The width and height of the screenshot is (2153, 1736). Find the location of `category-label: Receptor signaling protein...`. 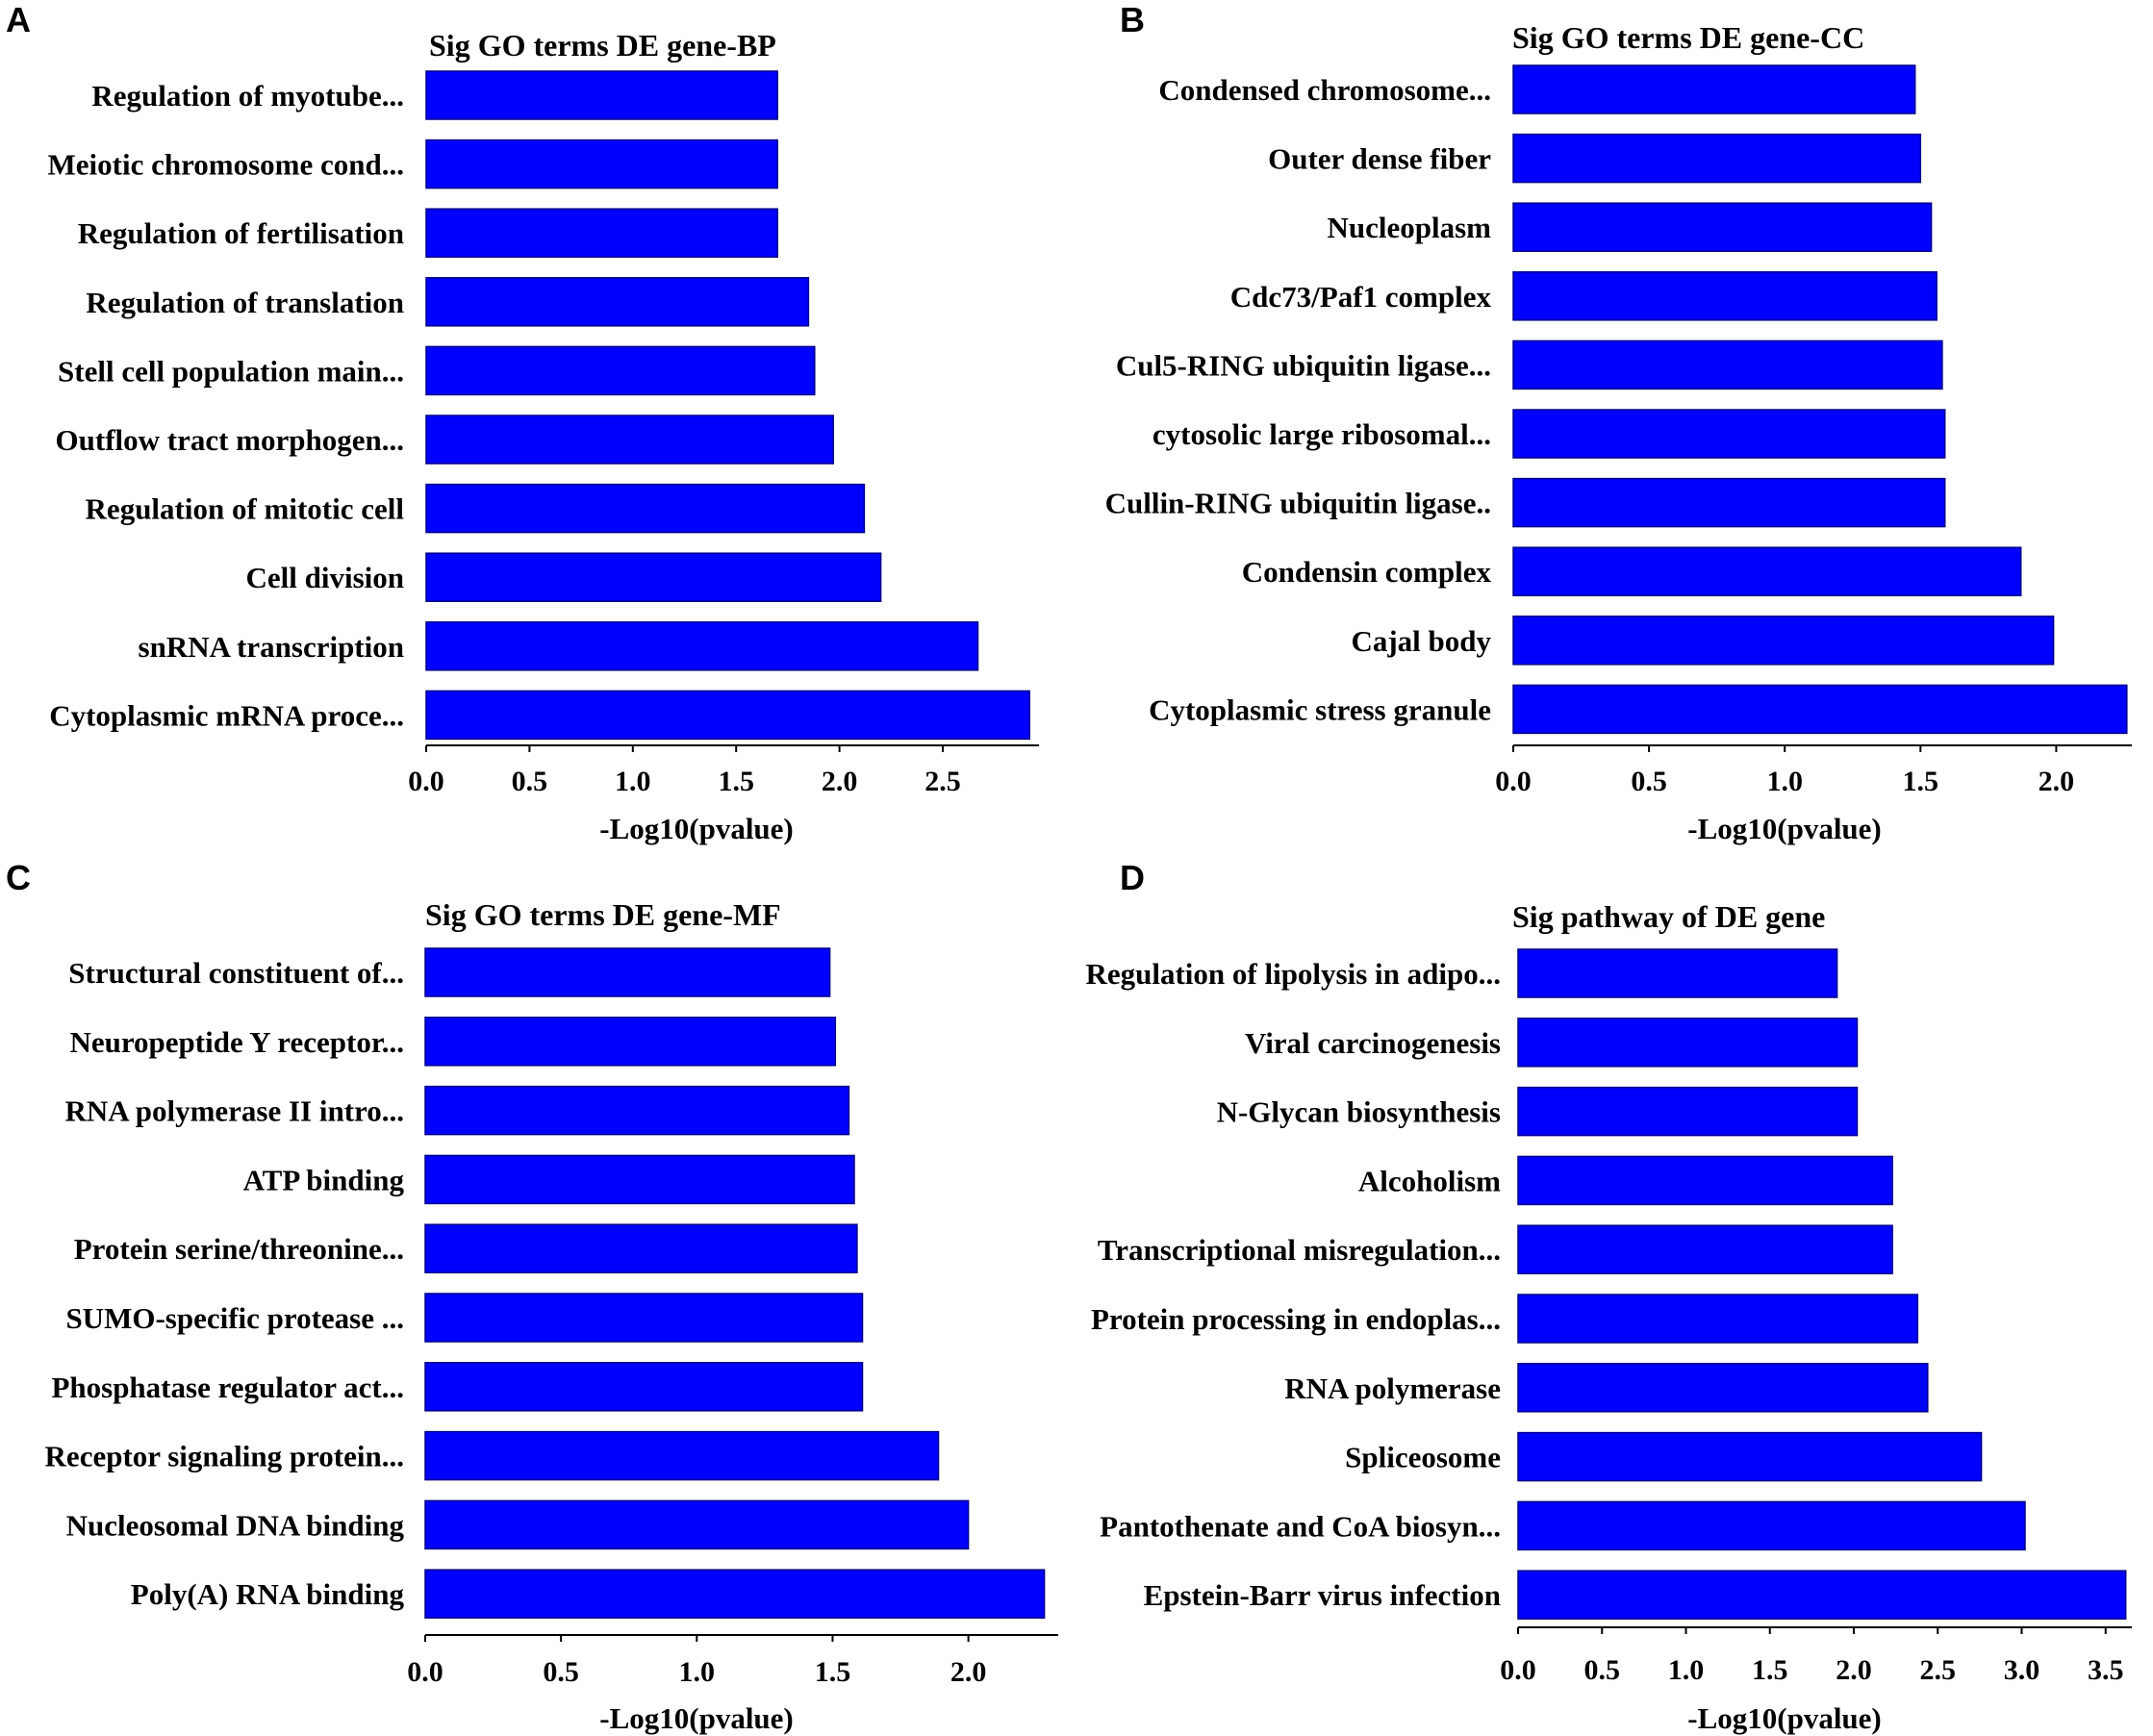

category-label: Receptor signaling protein... is located at coordinates (225, 1456).